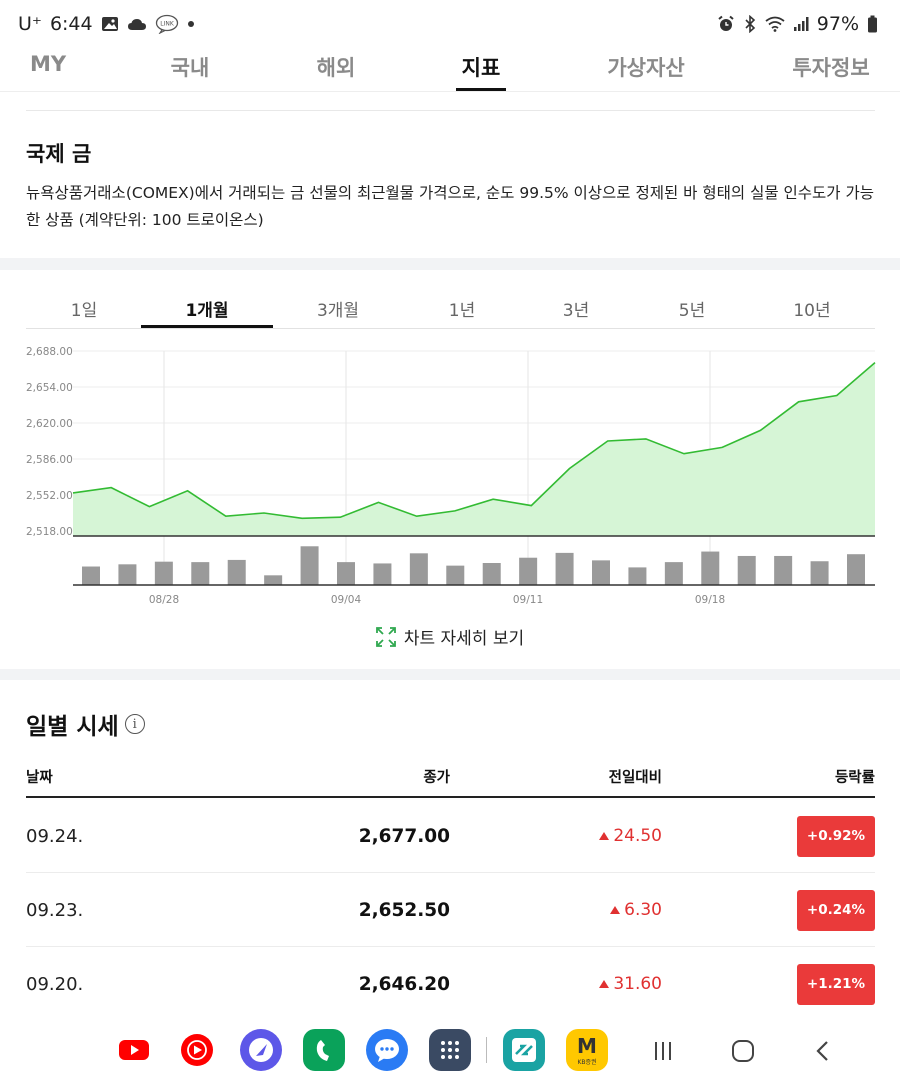  I want to click on y-tick-label: 2,620.00, so click(49, 424).